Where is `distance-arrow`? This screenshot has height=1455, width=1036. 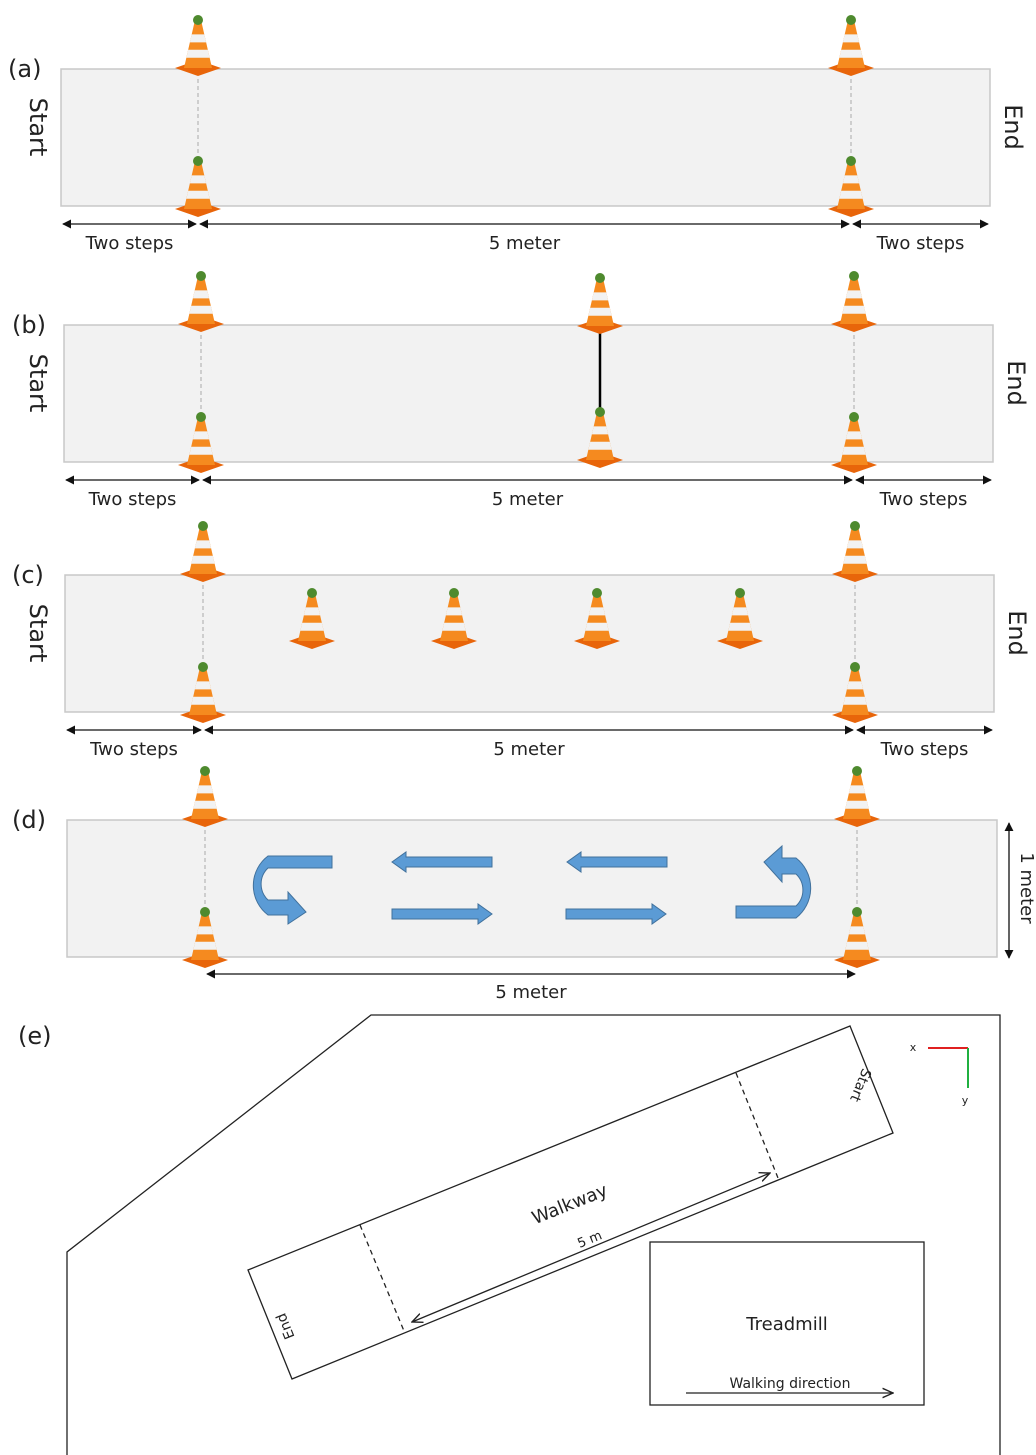
distance-arrow is located at coordinates (591, 1247).